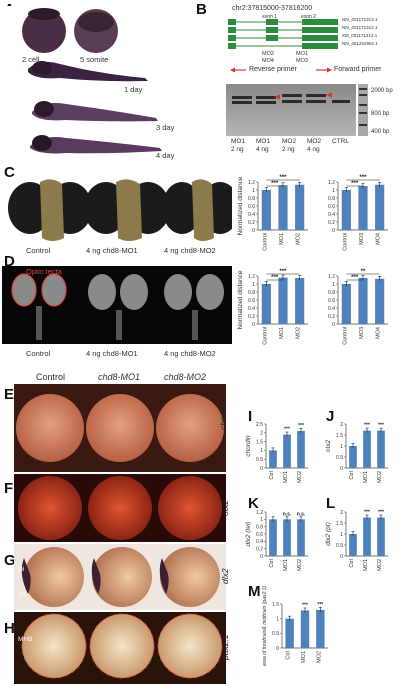 The width and height of the screenshot is (400, 699). What do you see at coordinates (23, 595) in the screenshot?
I see `annot-pt: pt` at bounding box center [23, 595].